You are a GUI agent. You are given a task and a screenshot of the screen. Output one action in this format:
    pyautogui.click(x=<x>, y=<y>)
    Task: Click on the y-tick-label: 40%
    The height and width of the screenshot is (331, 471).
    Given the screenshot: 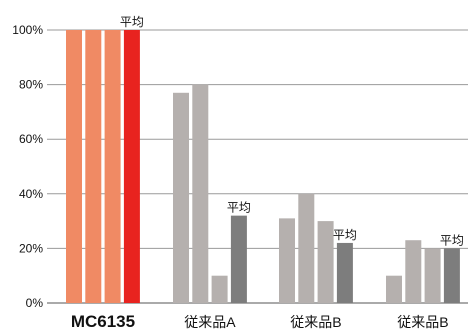 What is the action you would take?
    pyautogui.click(x=31, y=194)
    